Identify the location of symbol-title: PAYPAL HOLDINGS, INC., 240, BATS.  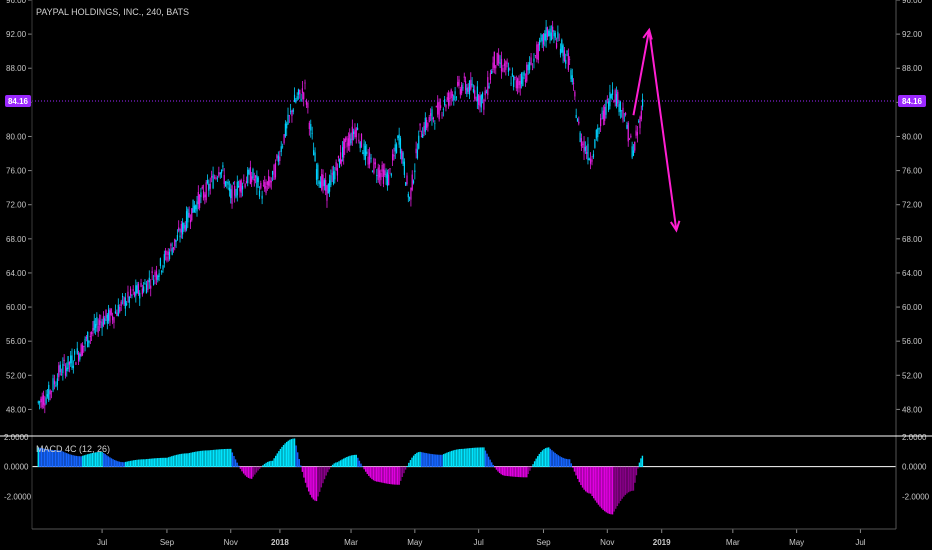
(112, 12).